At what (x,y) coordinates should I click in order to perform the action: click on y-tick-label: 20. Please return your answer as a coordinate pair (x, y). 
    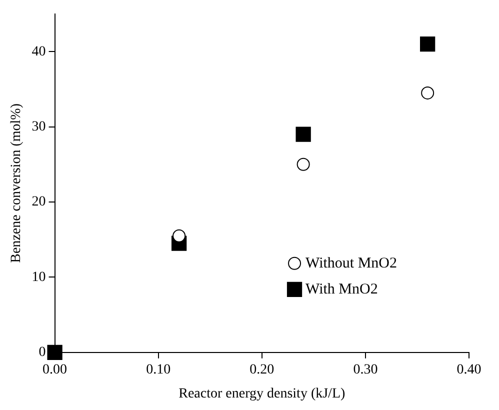
    Looking at the image, I should click on (39, 202).